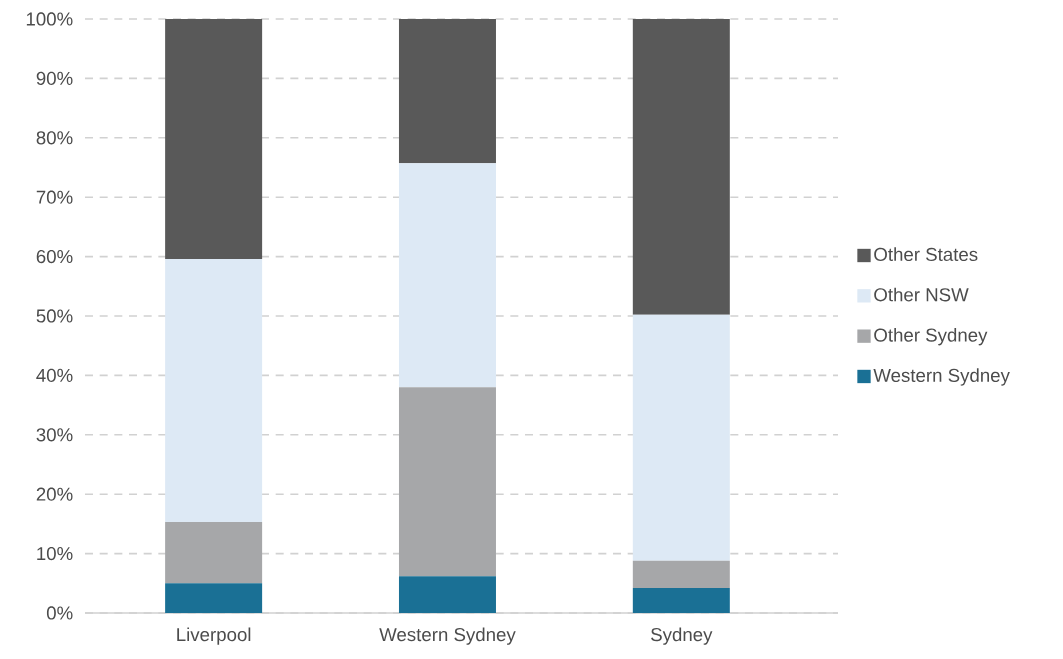  What do you see at coordinates (59, 613) in the screenshot?
I see `y-tick-label: 0%` at bounding box center [59, 613].